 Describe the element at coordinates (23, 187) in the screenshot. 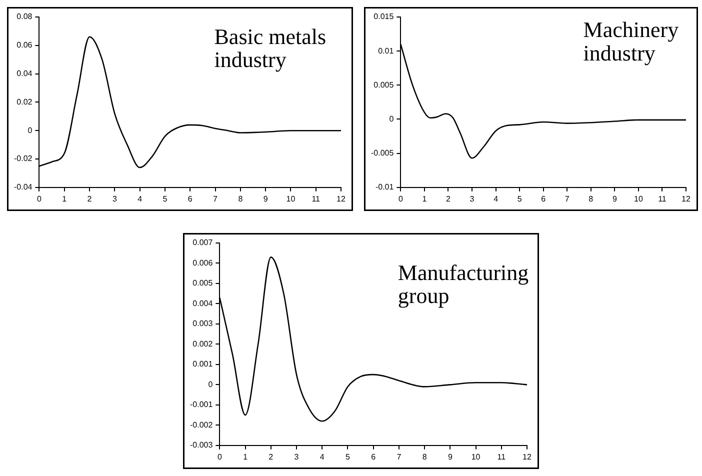

I see `y-tick-label: -0.04` at that location.